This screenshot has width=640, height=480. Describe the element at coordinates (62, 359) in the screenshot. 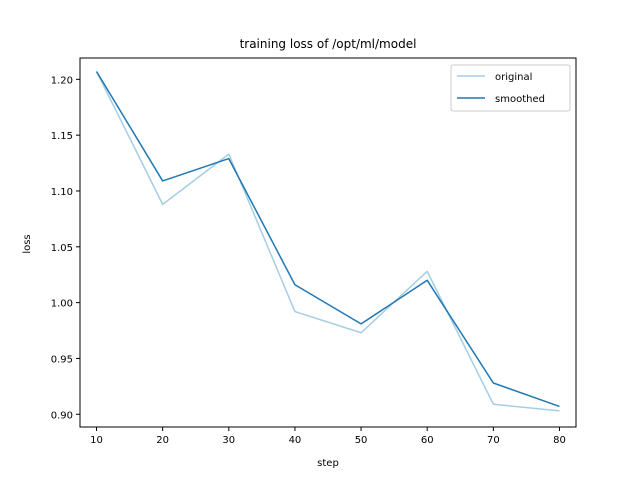

I see `y-tick-label: 0.95` at that location.